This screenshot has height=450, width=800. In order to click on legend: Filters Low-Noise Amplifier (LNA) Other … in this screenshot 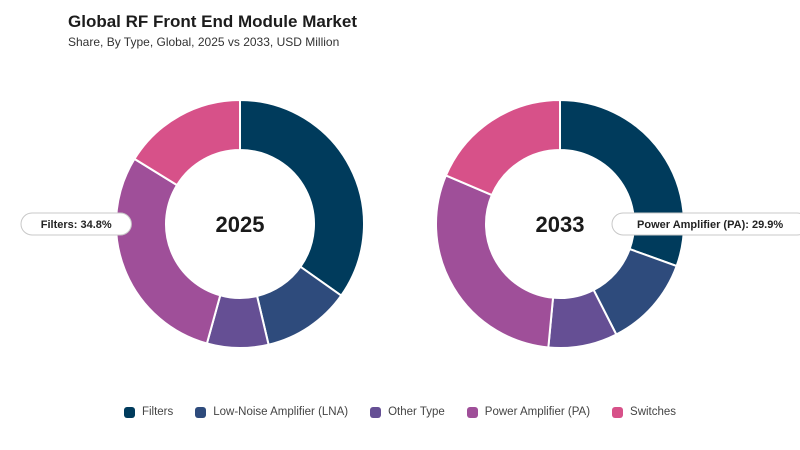, I will do `click(400, 412)`.